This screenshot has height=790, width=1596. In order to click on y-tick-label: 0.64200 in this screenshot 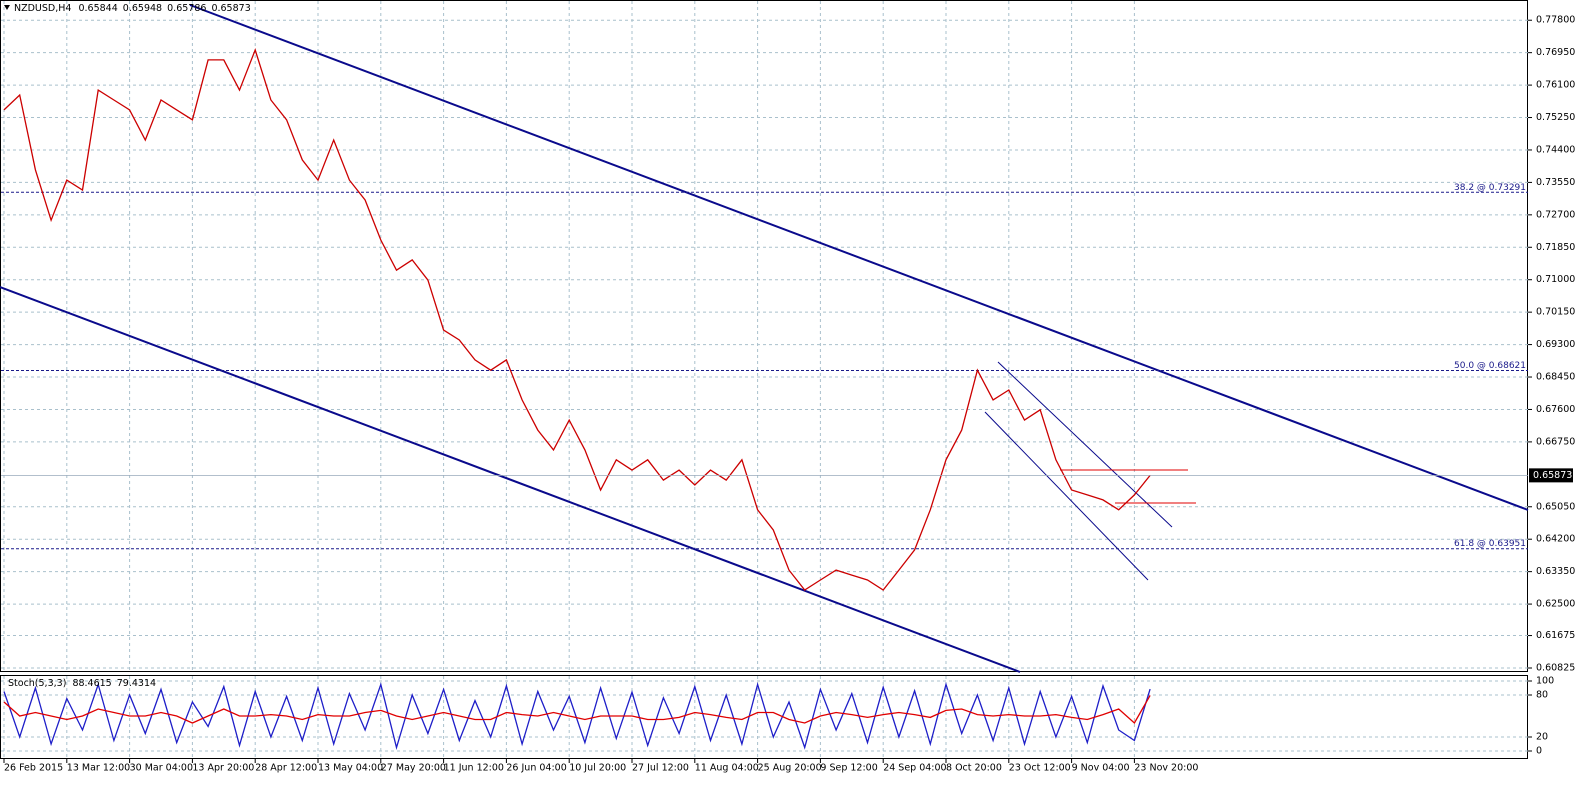, I will do `click(1555, 539)`.